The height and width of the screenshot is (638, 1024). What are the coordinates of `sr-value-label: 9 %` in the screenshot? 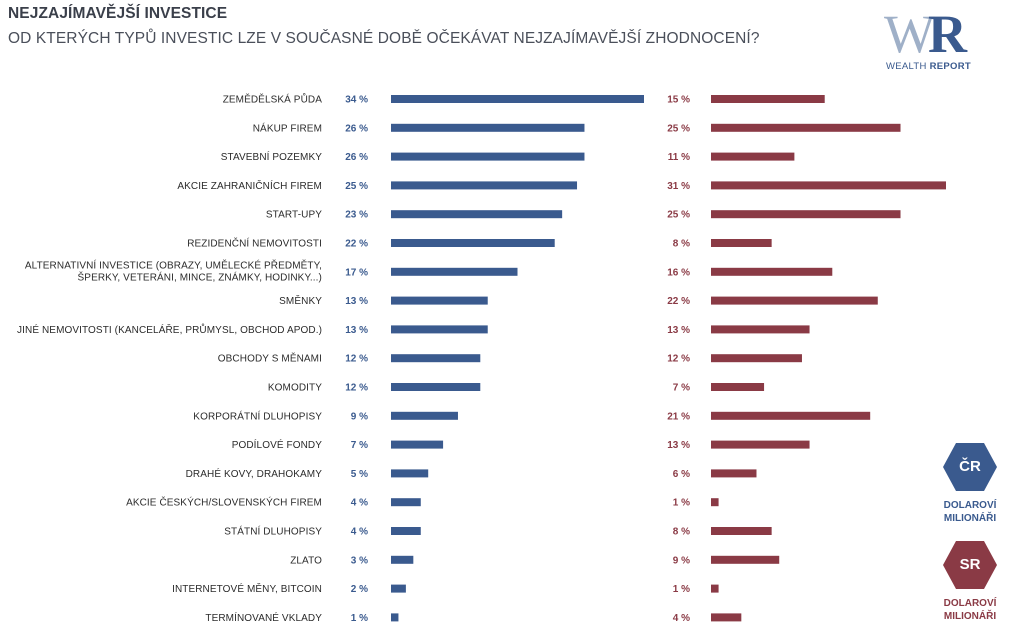 It's located at (681, 560).